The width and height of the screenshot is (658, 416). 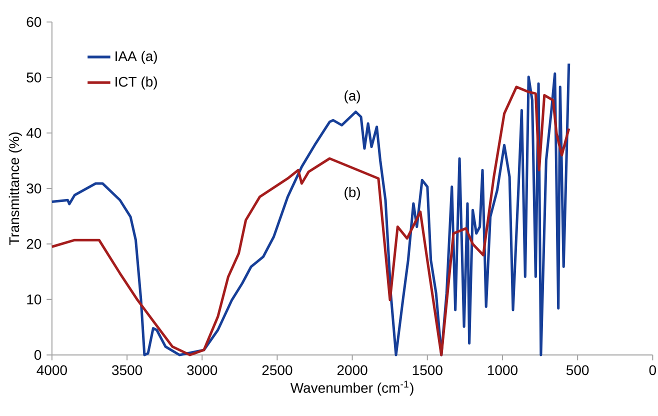 What do you see at coordinates (202, 370) in the screenshot?
I see `x-tick-label: 3000` at bounding box center [202, 370].